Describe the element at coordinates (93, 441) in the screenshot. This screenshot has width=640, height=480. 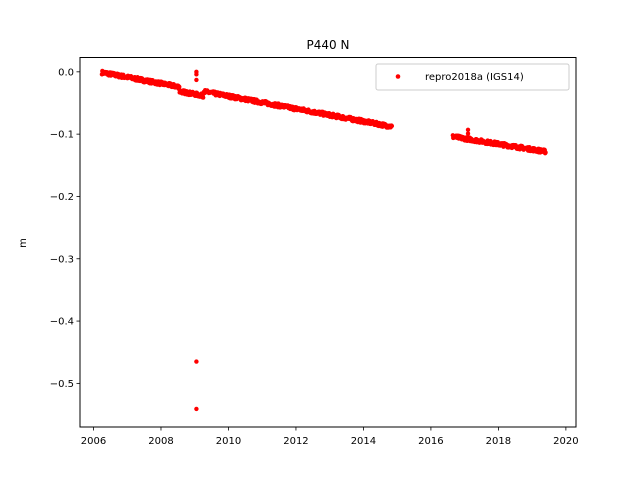
I see `x-tick-label: 2006` at that location.